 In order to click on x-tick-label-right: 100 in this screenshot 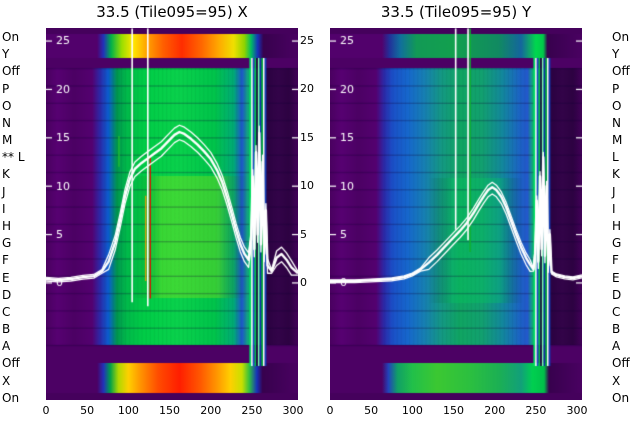, I will do `click(412, 410)`.